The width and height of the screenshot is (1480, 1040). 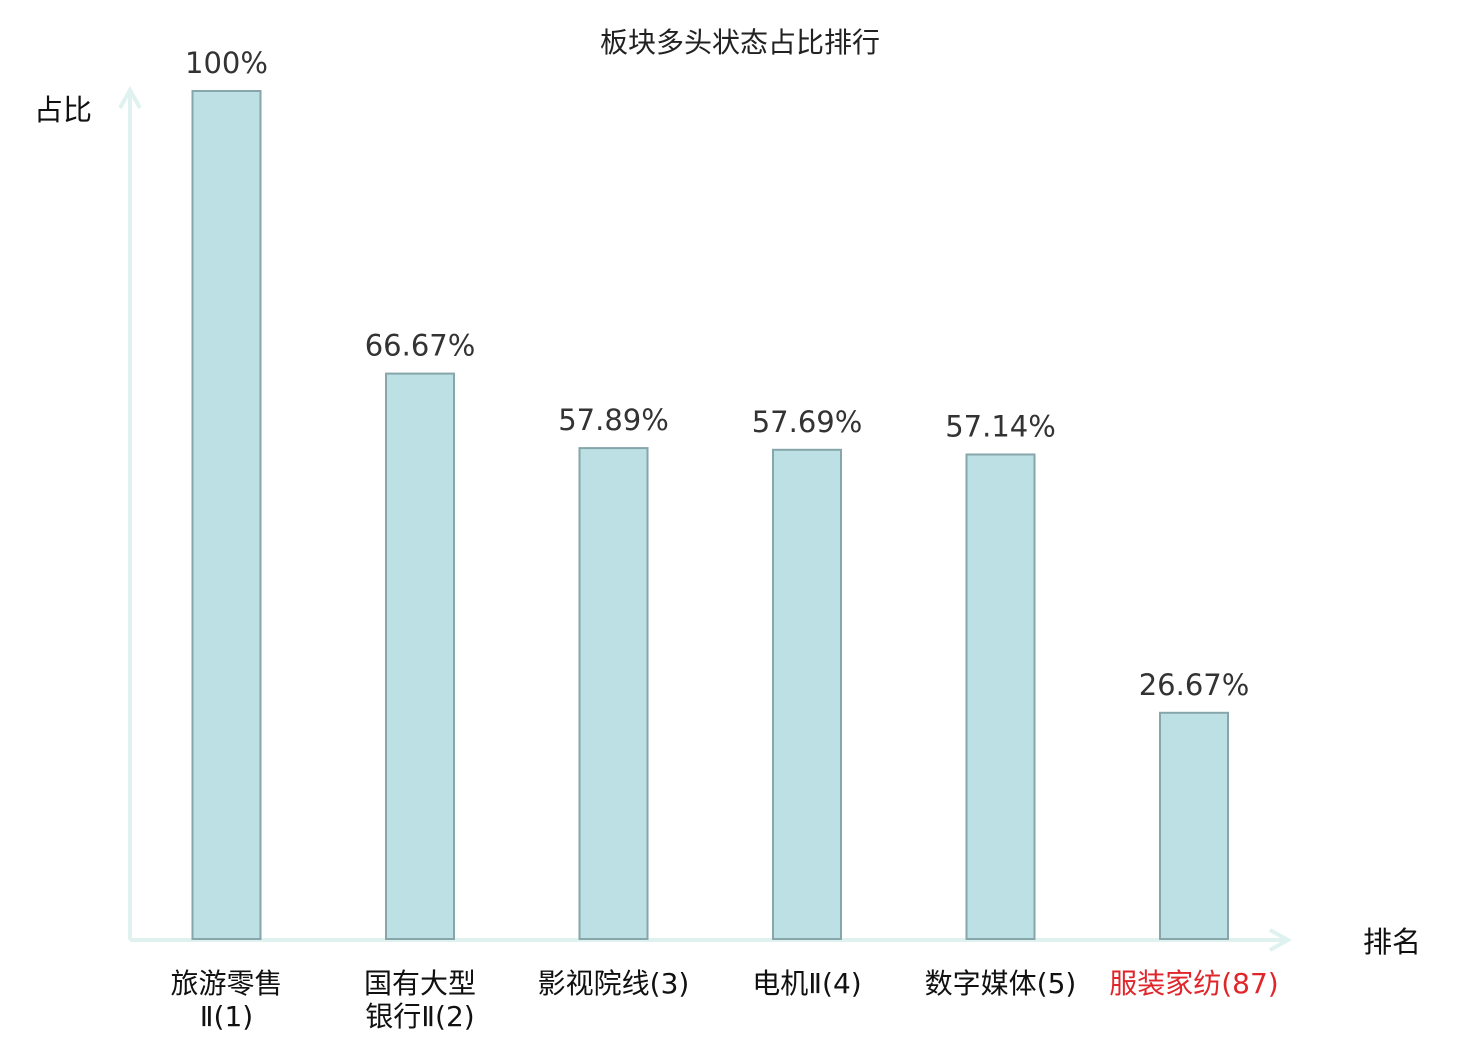 I want to click on x-tick-label: 影视院线(3), so click(x=614, y=983).